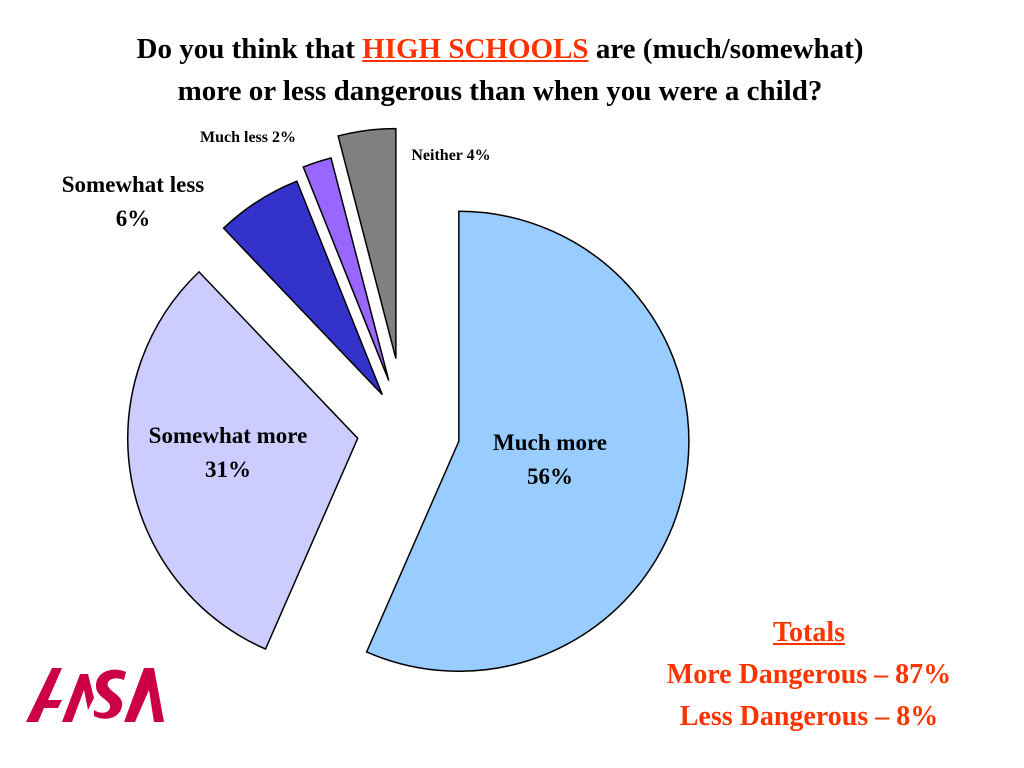  What do you see at coordinates (475, 49) in the screenshot?
I see `title-emphasis: HIGH SCHOOLS` at bounding box center [475, 49].